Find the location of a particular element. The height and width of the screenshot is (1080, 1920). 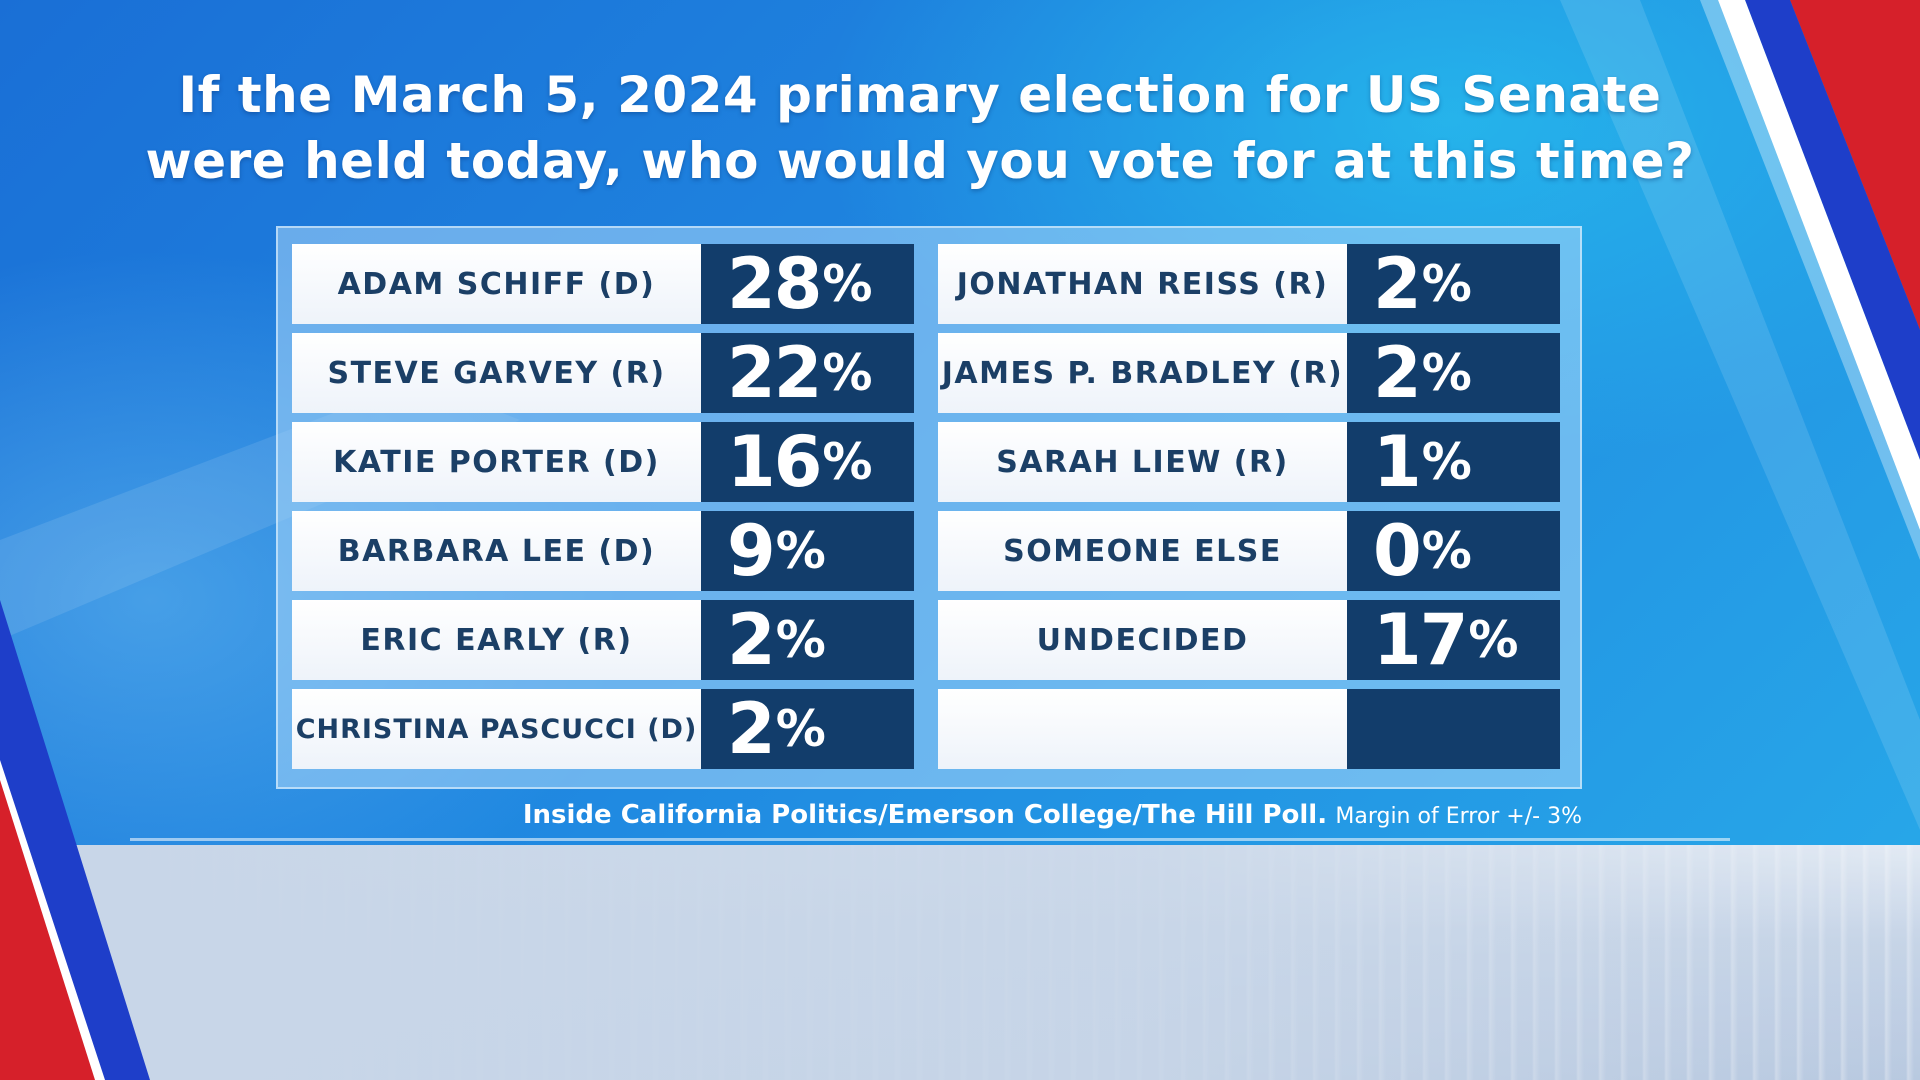

light-streak is located at coordinates (1740, 415).